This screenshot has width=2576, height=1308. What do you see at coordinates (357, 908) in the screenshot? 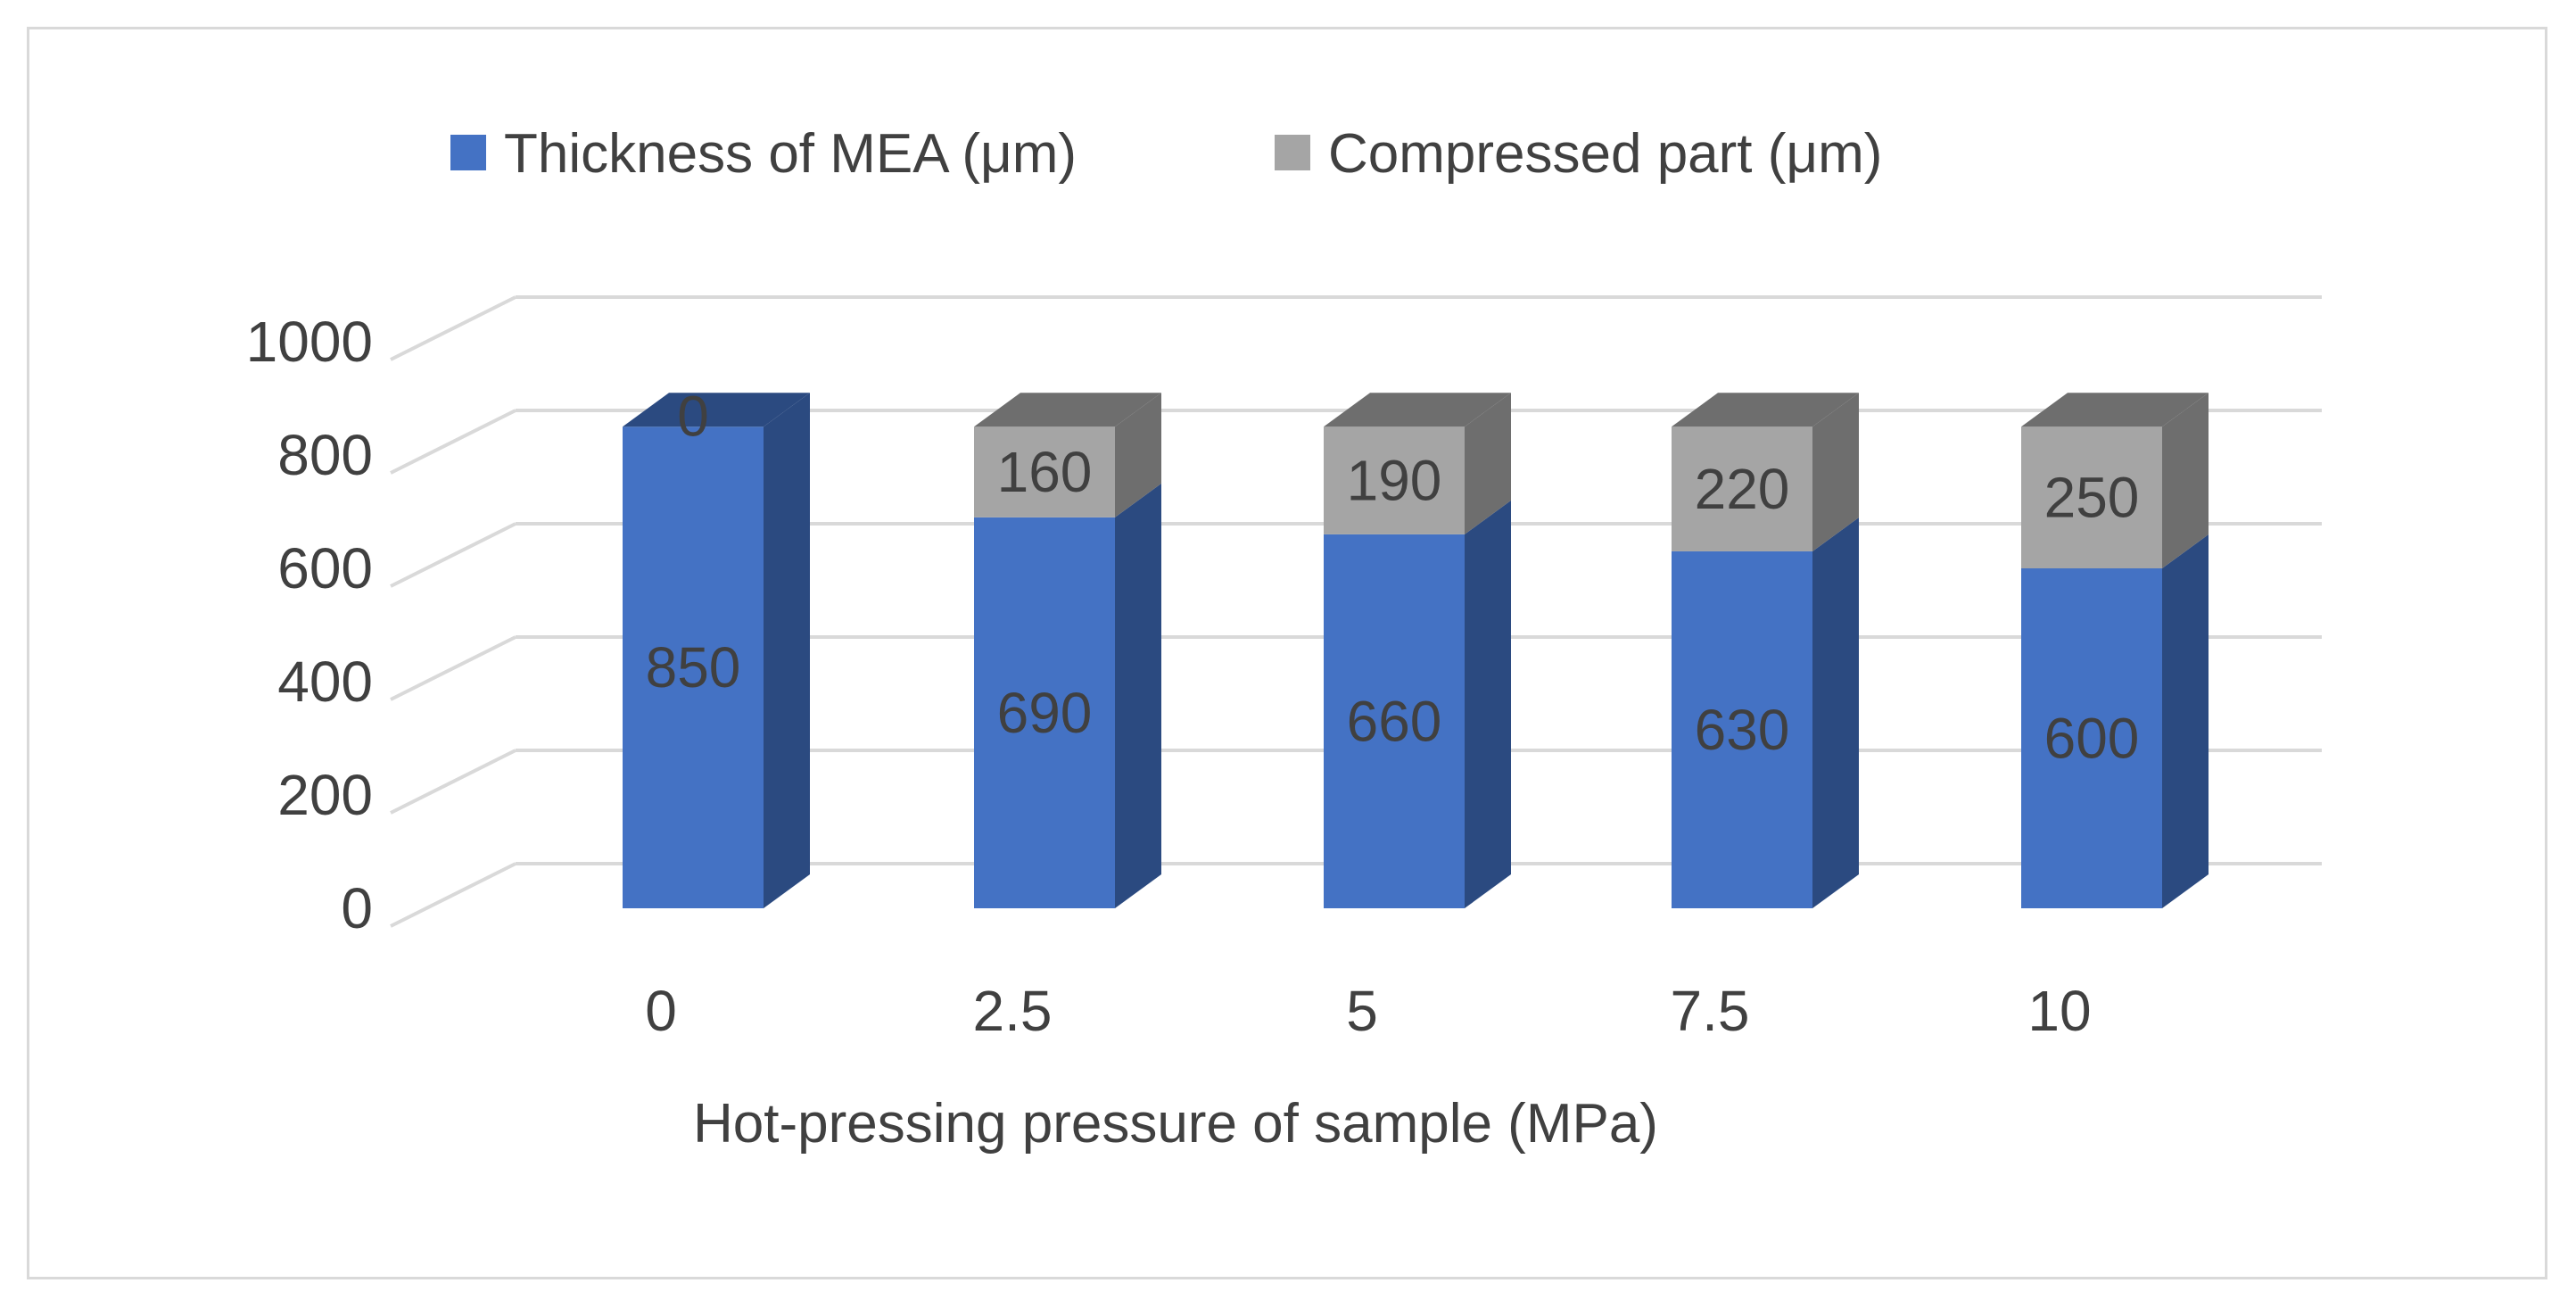
I see `y-tick-label: 0` at bounding box center [357, 908].